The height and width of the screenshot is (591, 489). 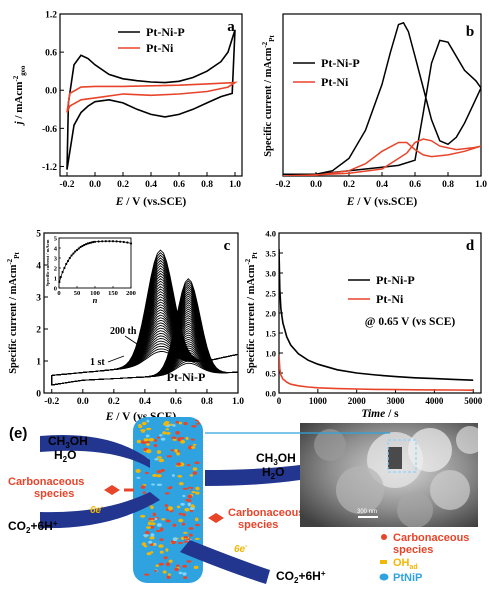 What do you see at coordinates (38, 235) in the screenshot?
I see `panel-c-ytick-label: 5` at bounding box center [38, 235].